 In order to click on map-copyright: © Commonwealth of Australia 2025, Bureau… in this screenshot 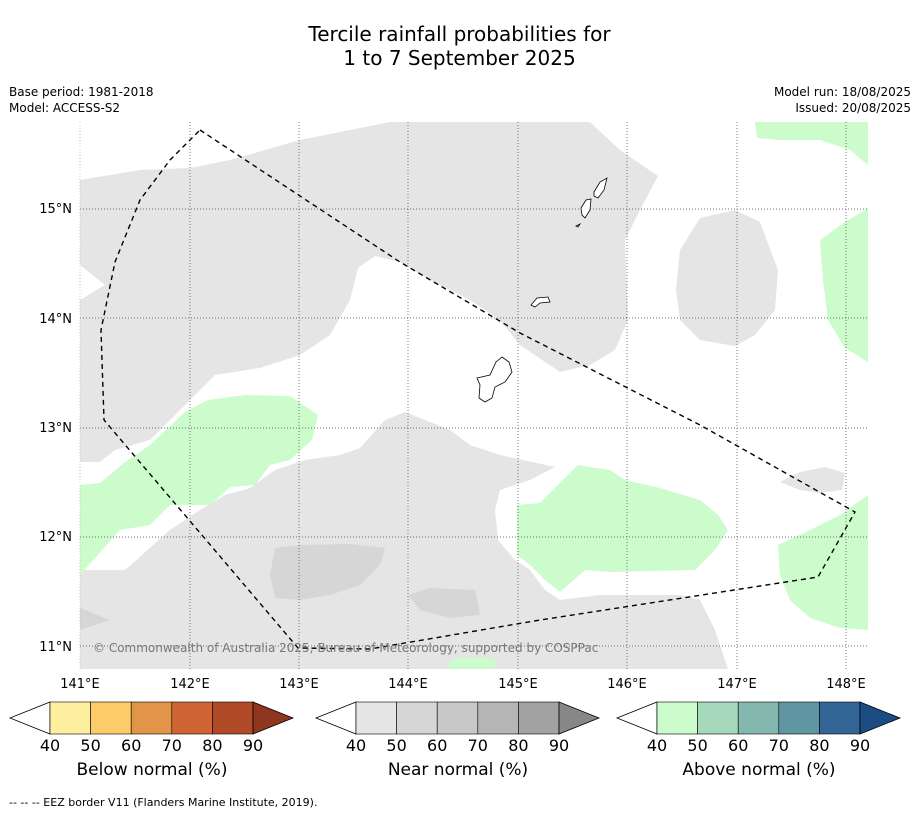, I will do `click(346, 648)`.